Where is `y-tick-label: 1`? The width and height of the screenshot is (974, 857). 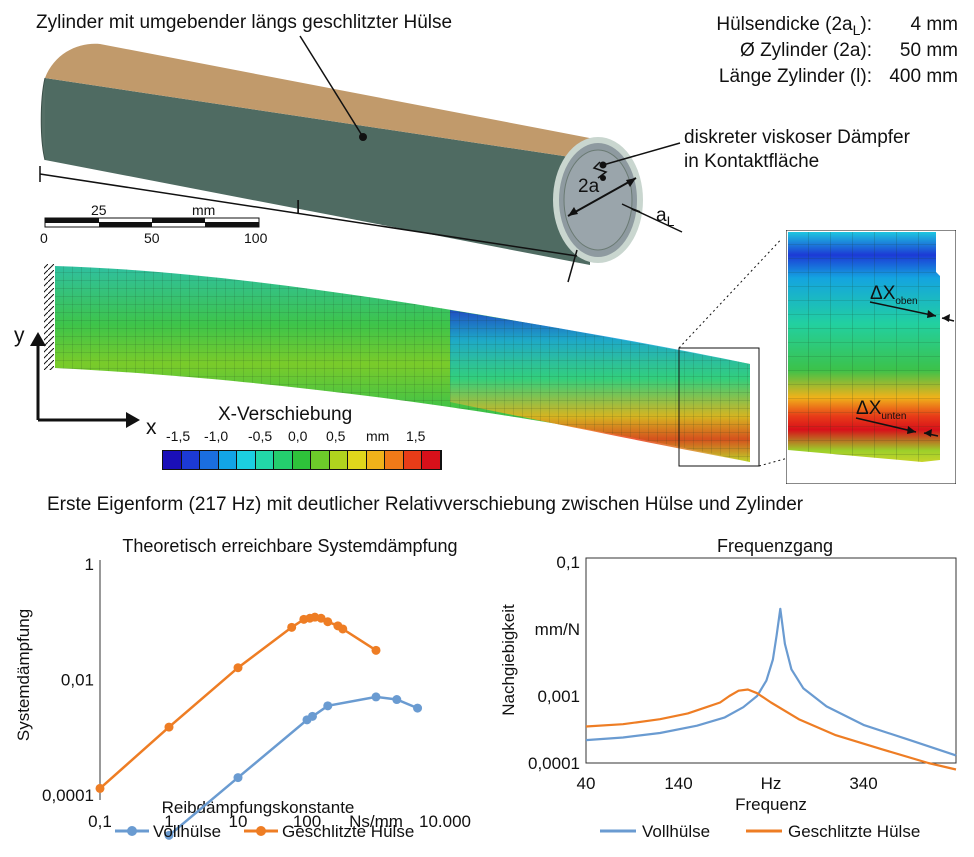 y-tick-label: 1 is located at coordinates (89, 564).